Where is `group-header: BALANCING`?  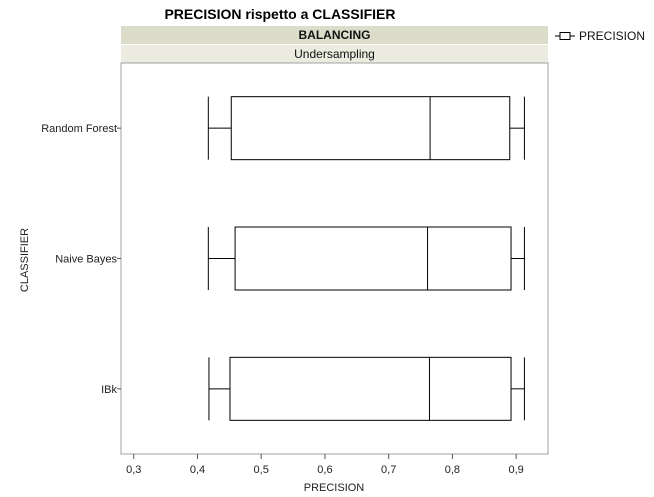
group-header: BALANCING is located at coordinates (334, 35).